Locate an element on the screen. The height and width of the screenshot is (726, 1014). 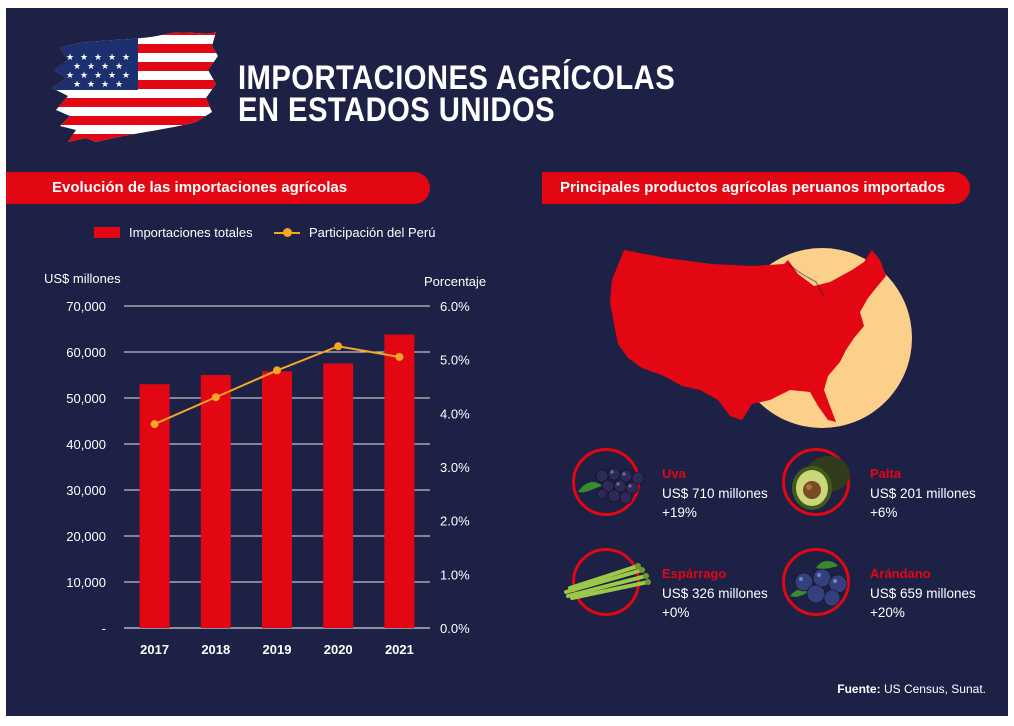
left-tick-label: 50,000 is located at coordinates (86, 398).